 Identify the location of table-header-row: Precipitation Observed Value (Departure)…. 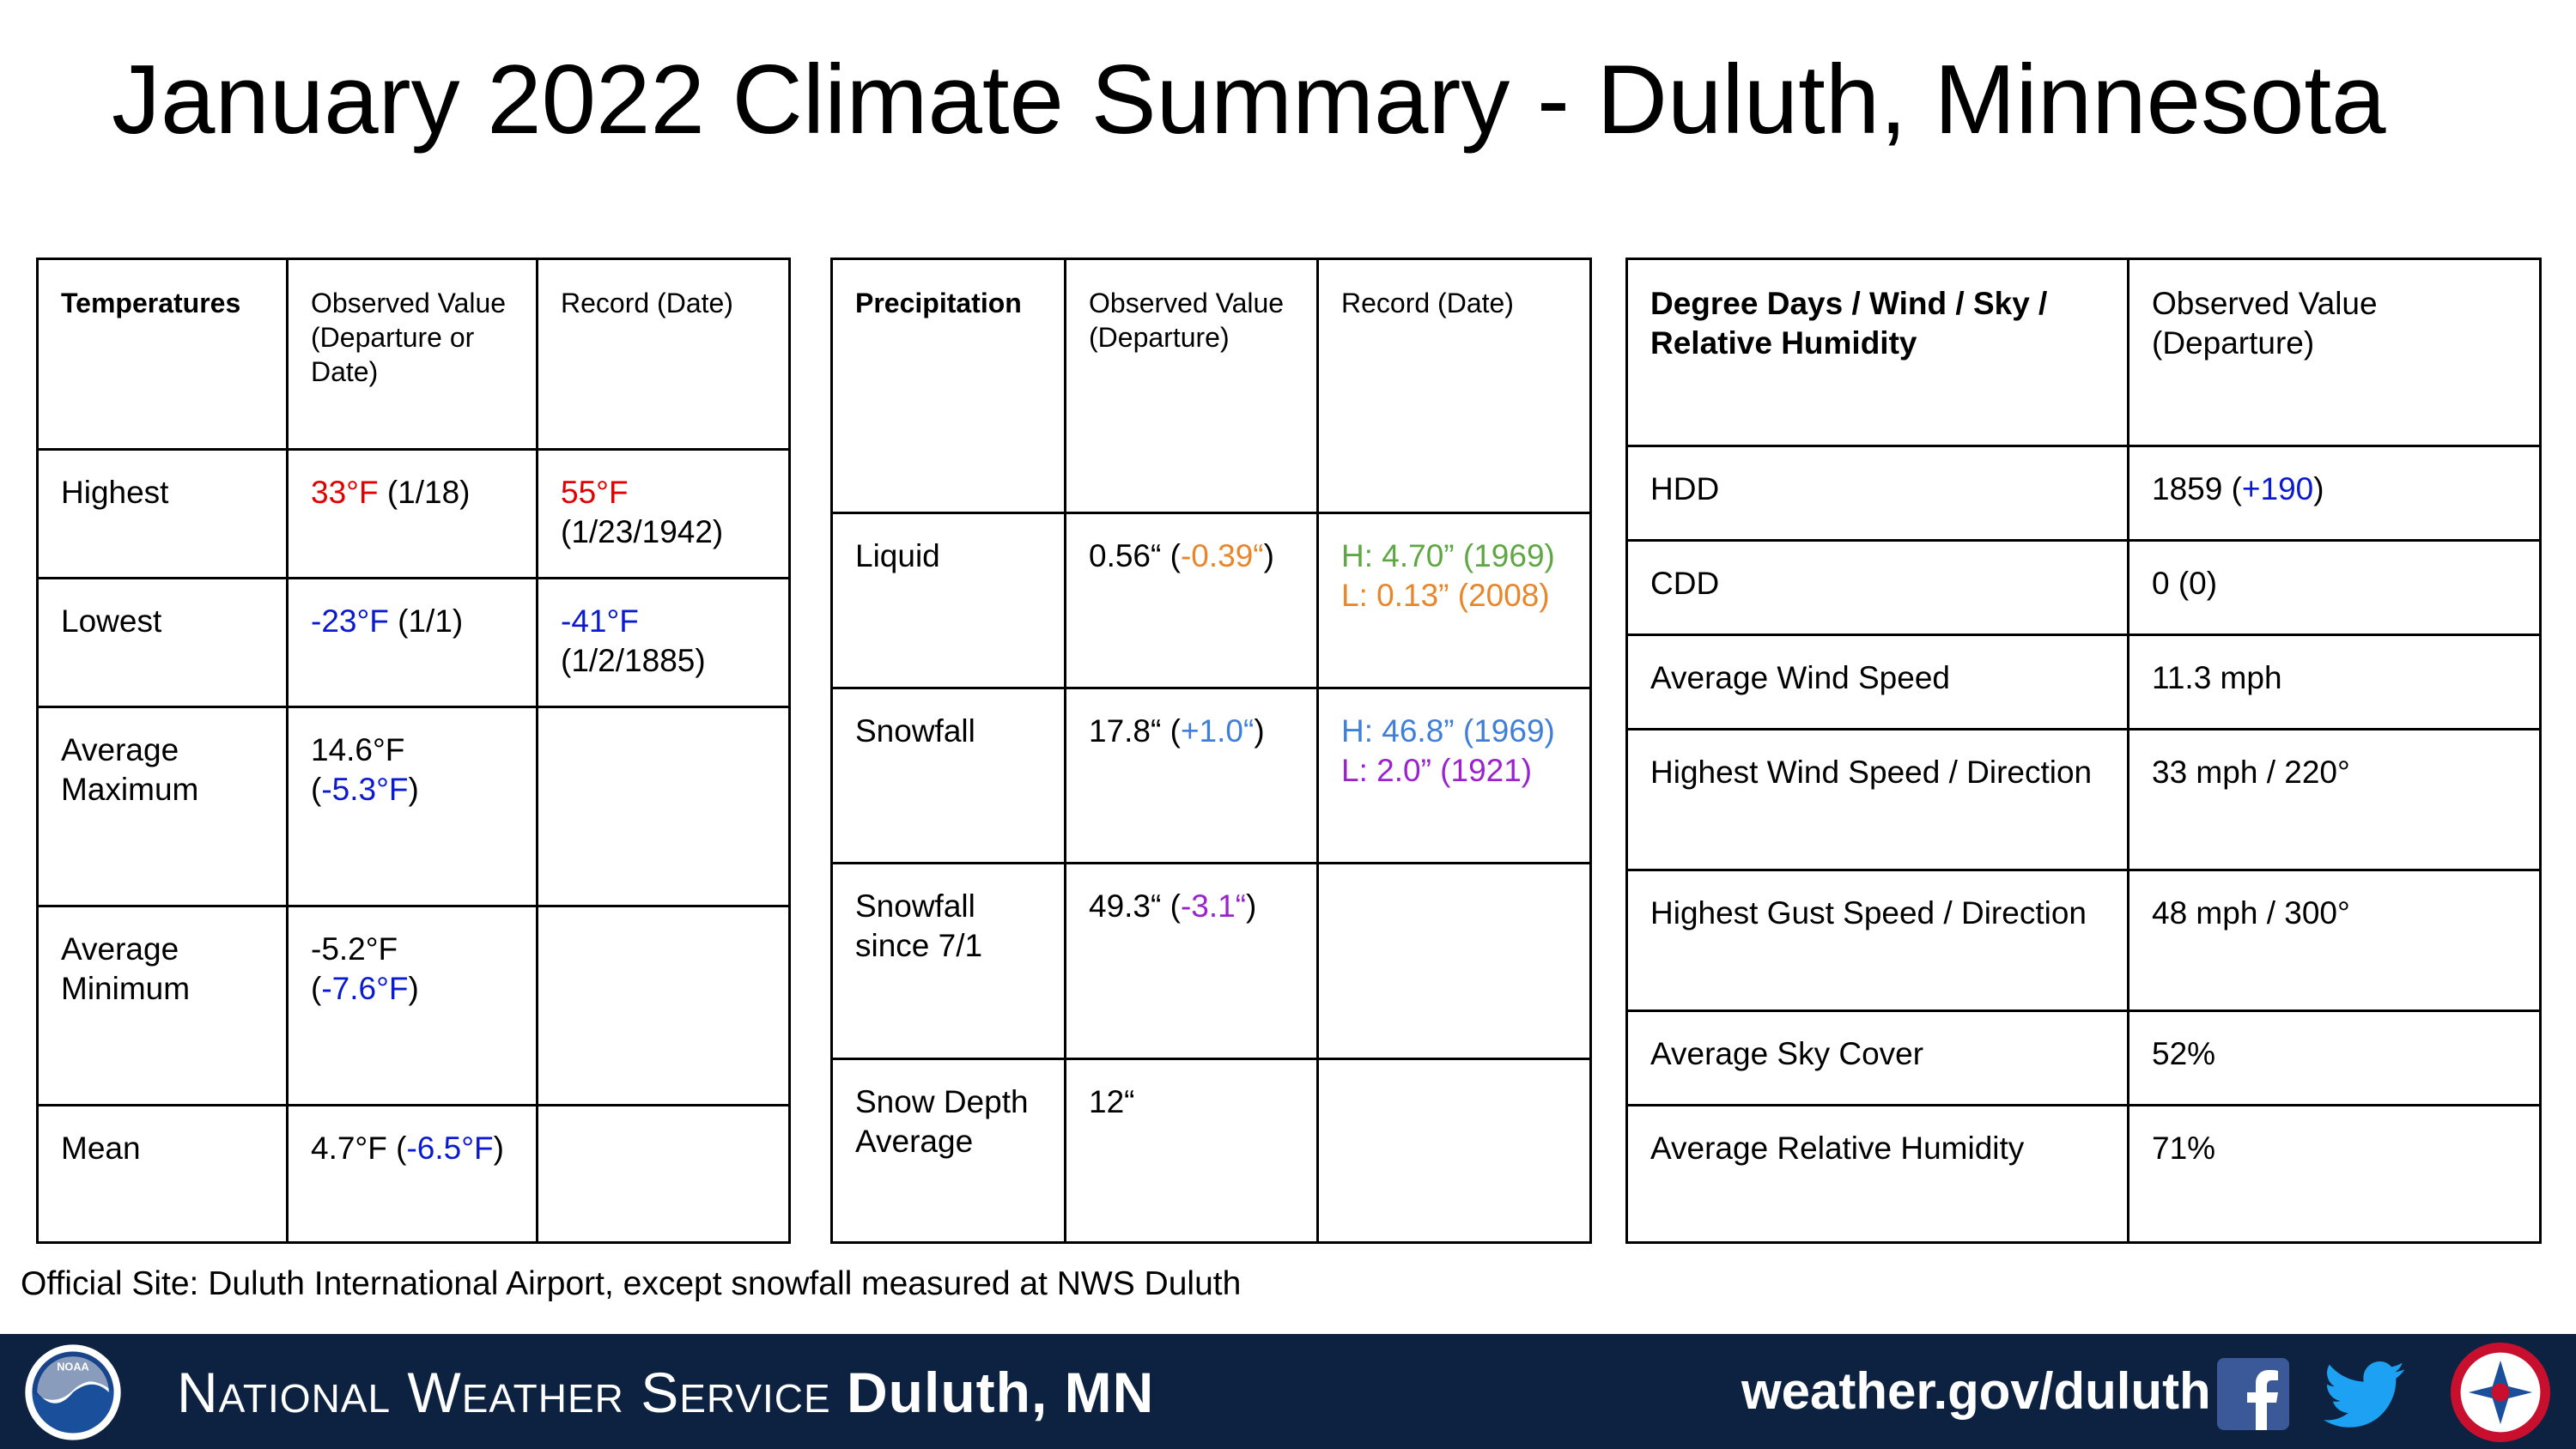
(1211, 386).